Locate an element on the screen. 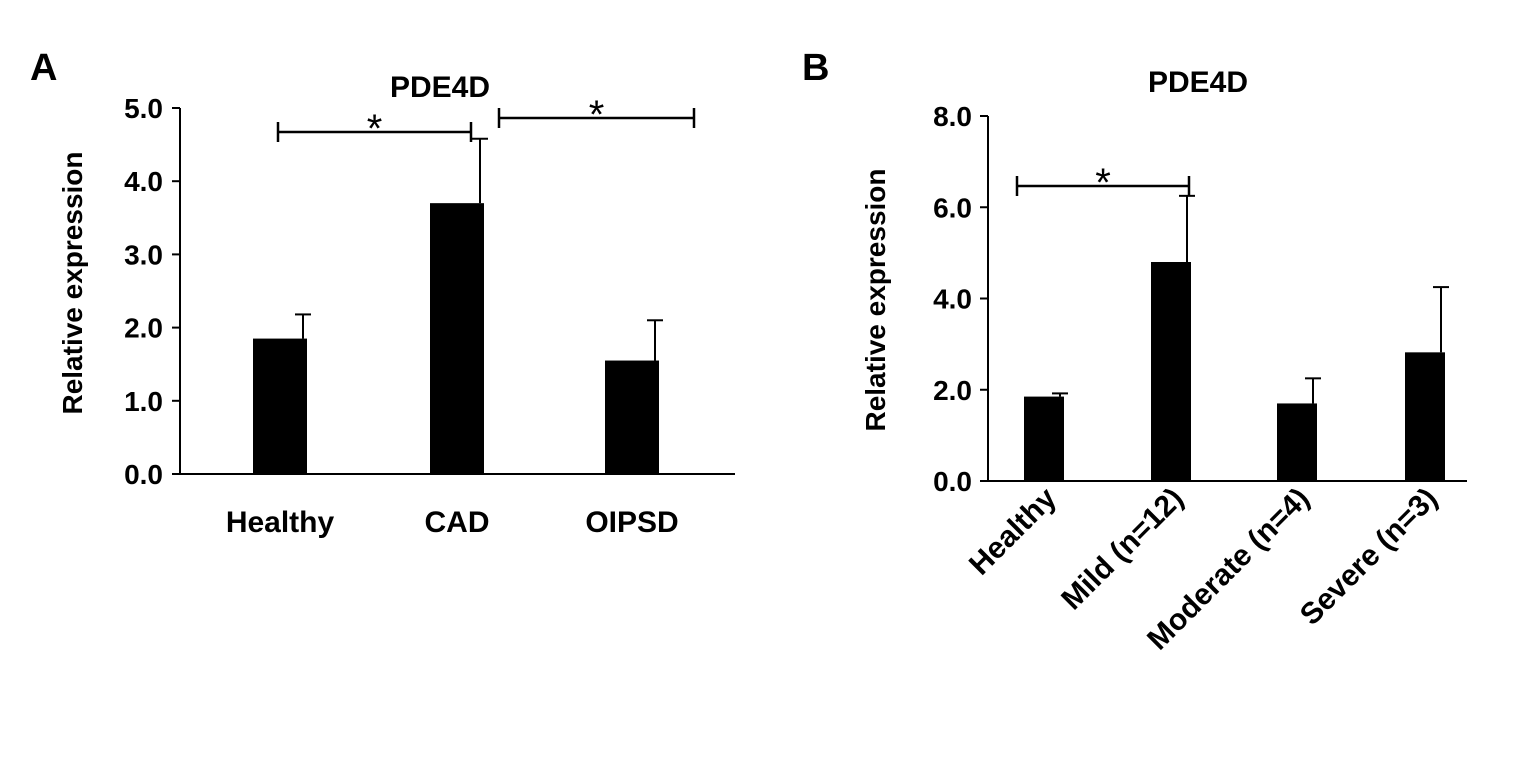  x-category-label: Severe (n=3) is located at coordinates (1369, 557).